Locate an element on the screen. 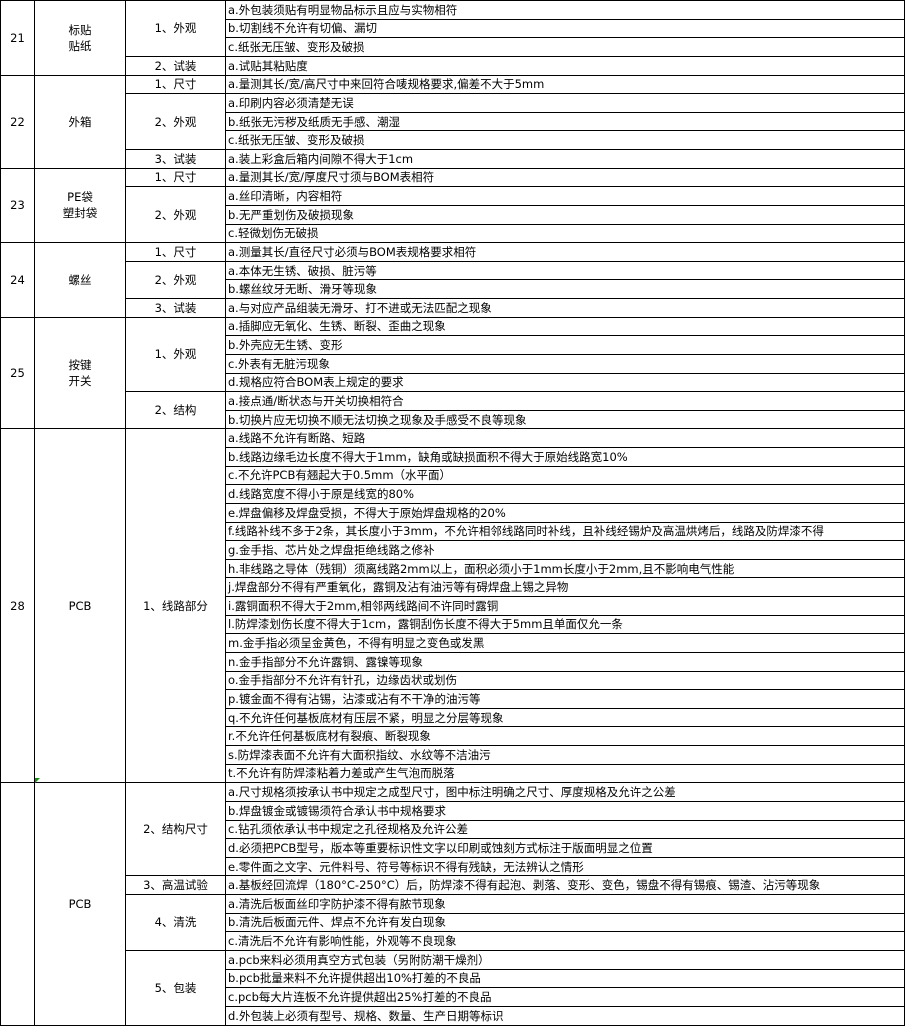 The image size is (905, 1026). item-number-cell: 23 is located at coordinates (17, 205).